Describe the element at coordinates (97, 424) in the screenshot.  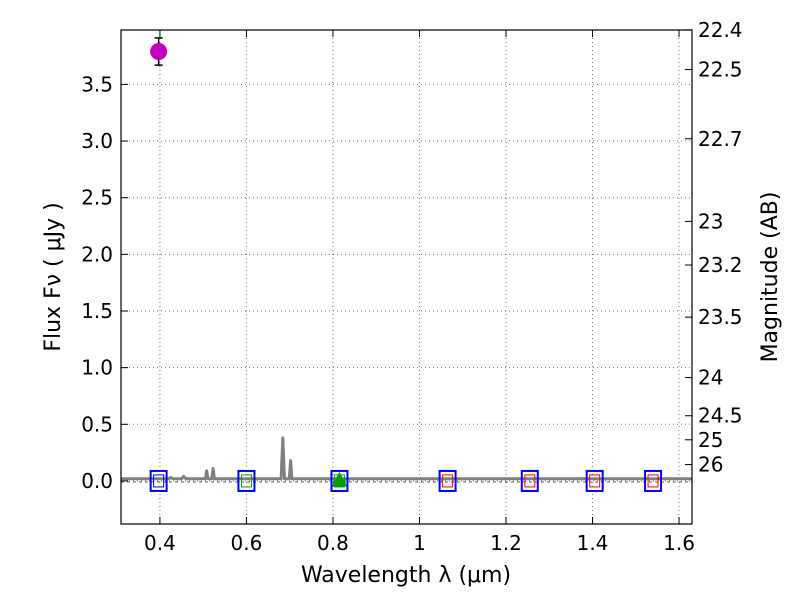
I see `y-tick-label: 0.5` at that location.